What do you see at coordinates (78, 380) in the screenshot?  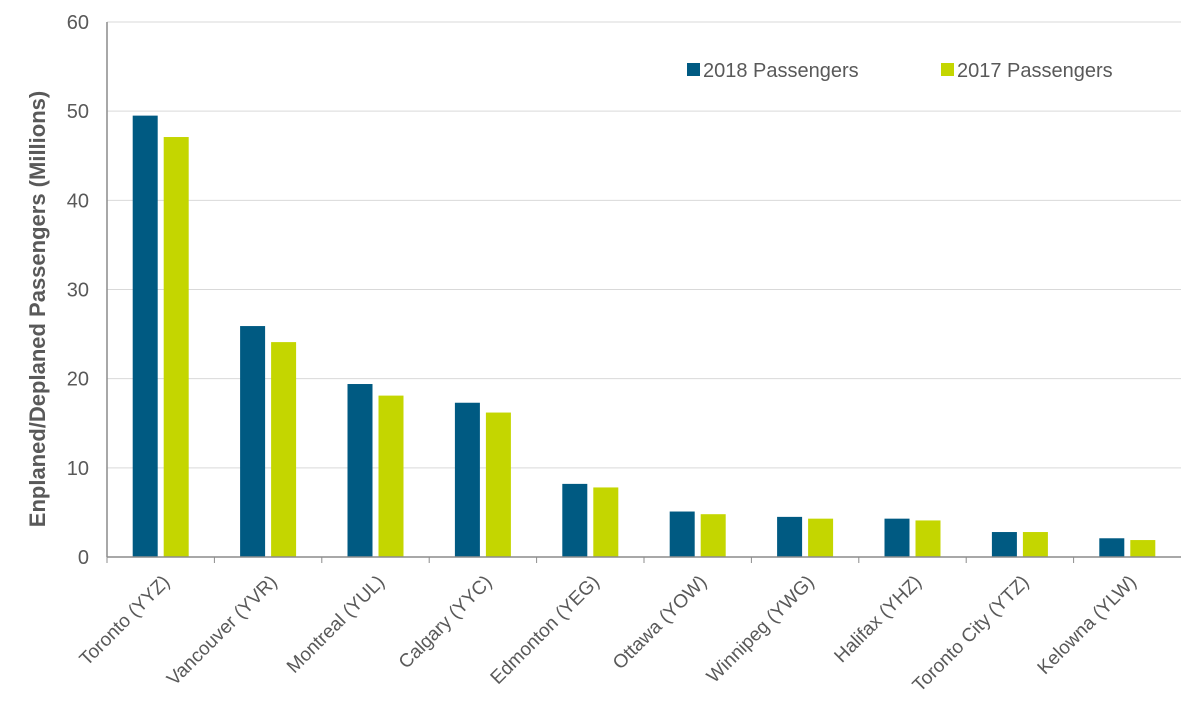 I see `y-tick-label: 20` at bounding box center [78, 380].